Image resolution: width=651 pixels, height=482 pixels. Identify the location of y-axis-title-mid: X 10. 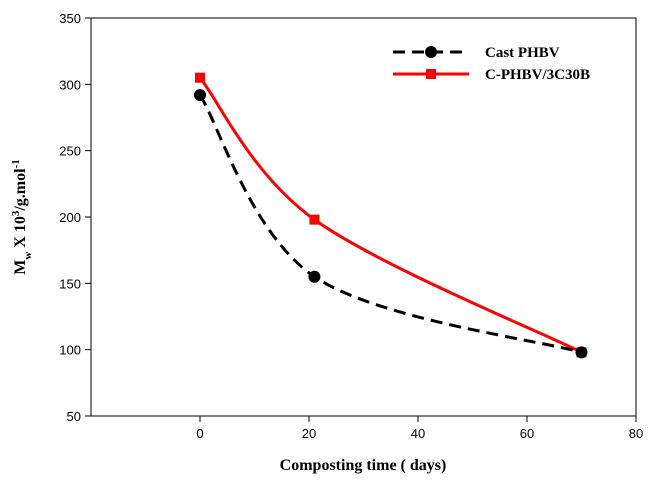
(20, 234).